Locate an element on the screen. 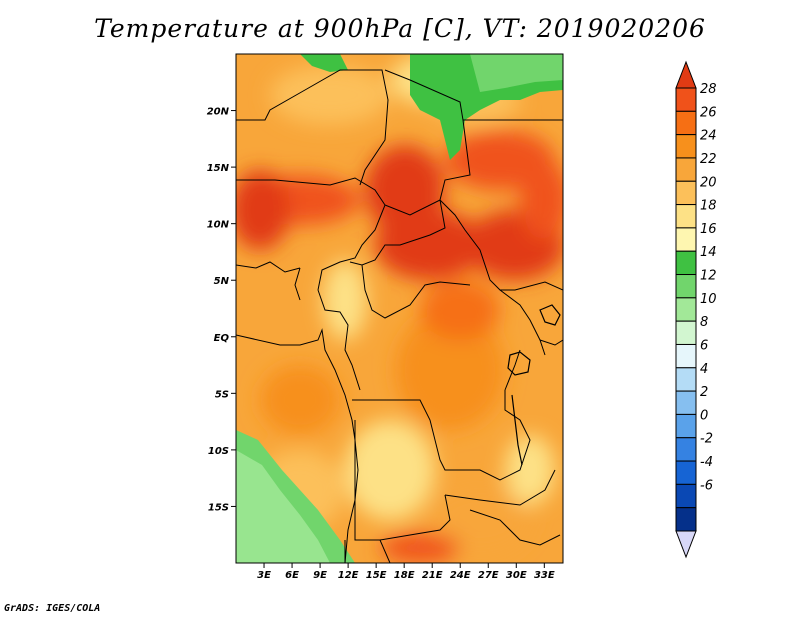  colorbar-label: 20 is located at coordinates (708, 182).